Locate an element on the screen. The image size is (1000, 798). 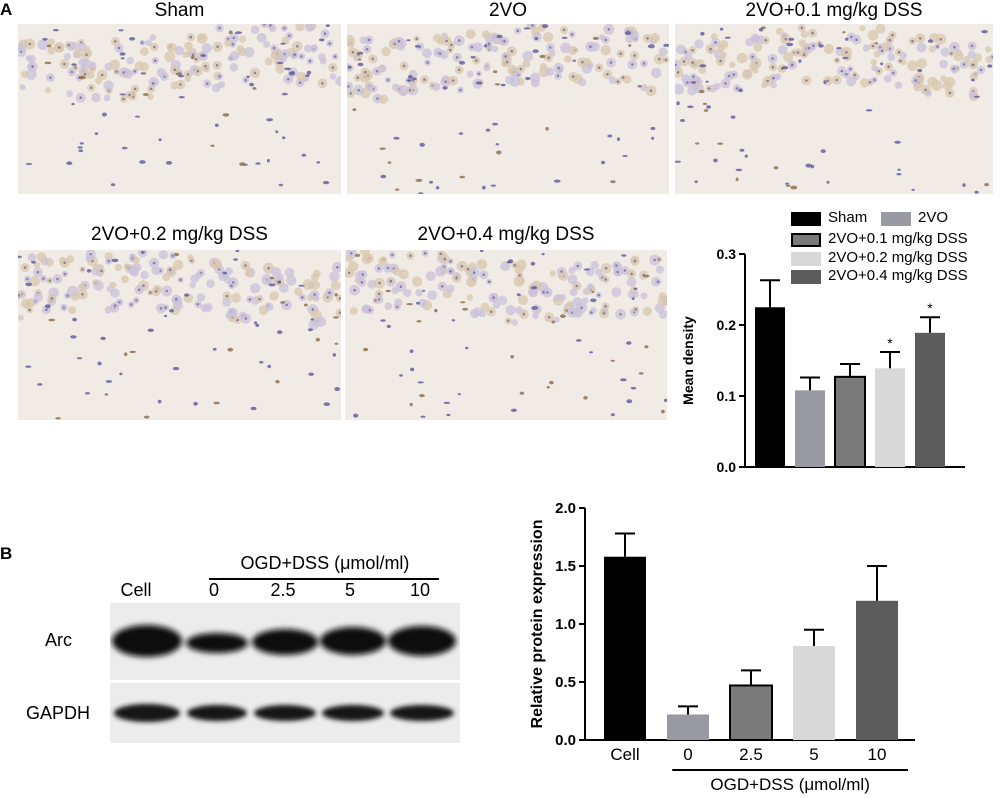
image-title-2vo: 2VO is located at coordinates (508, 10).